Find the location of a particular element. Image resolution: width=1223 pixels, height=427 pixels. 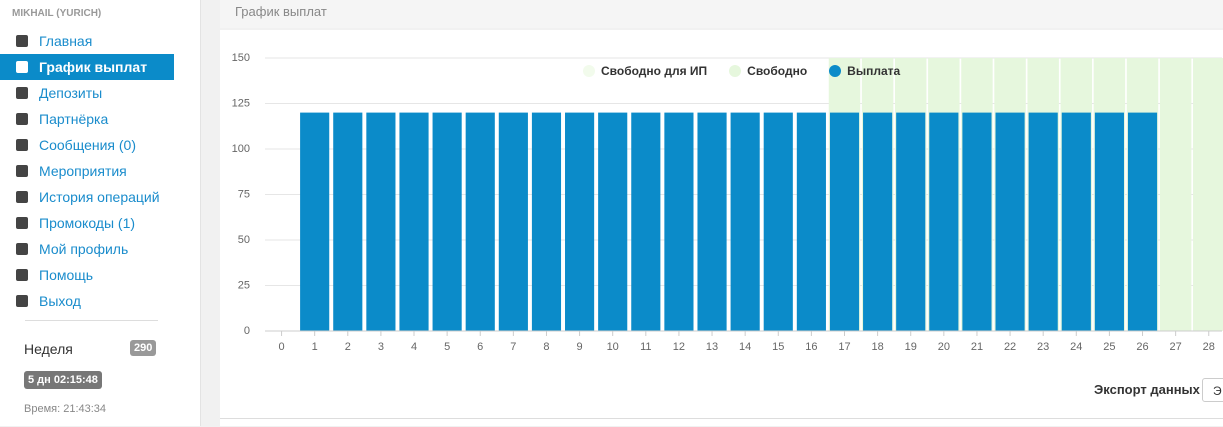

menu-item: Выход is located at coordinates (87, 301).